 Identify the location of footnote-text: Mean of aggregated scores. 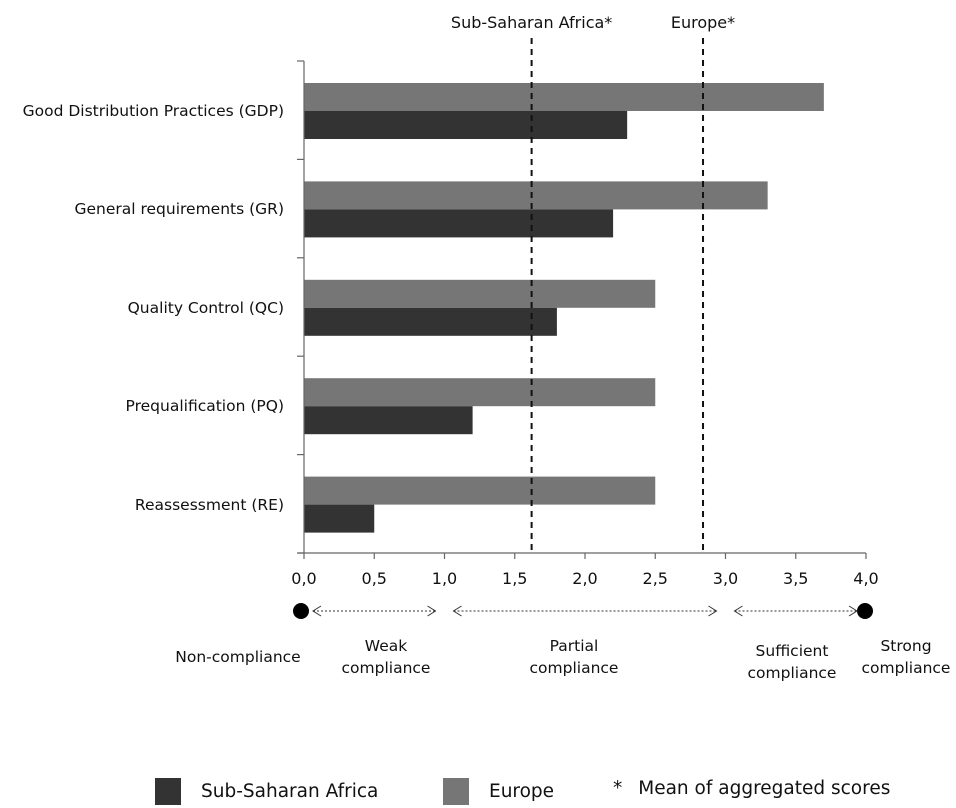
(764, 788).